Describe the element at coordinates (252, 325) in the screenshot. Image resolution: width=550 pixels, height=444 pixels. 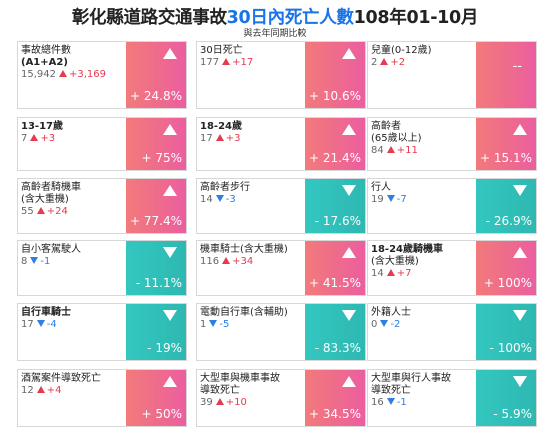
I see `stat-value-row: 1 -5` at that location.